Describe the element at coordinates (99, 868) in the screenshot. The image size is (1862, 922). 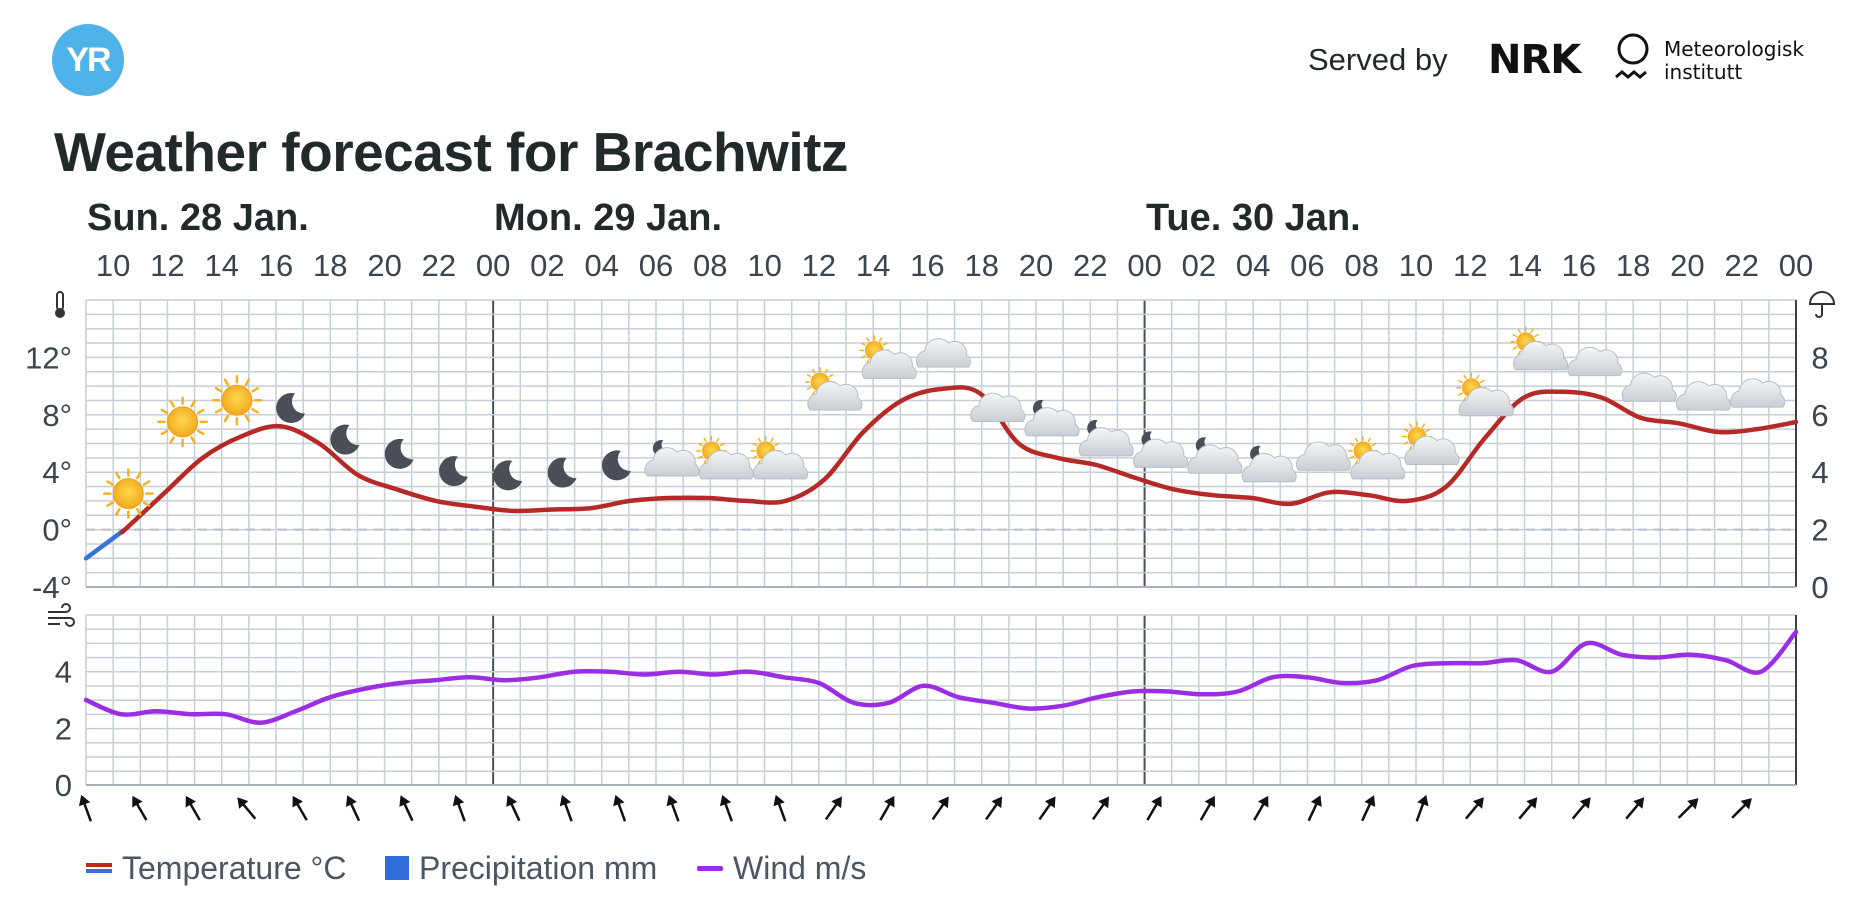
I see `temperature-legend-swatch` at that location.